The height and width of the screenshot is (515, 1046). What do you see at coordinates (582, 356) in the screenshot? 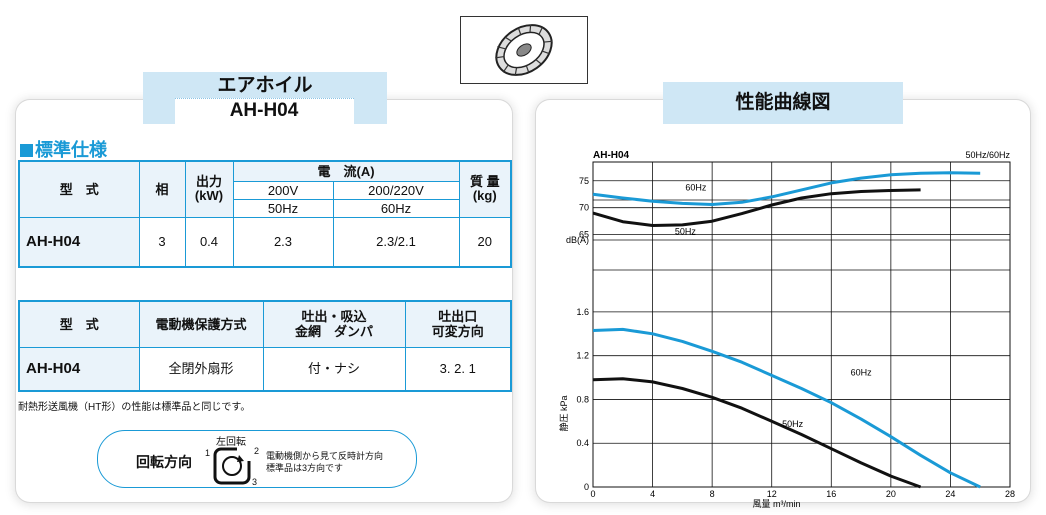
I see `pressure-tick-label: 1.2` at bounding box center [582, 356].